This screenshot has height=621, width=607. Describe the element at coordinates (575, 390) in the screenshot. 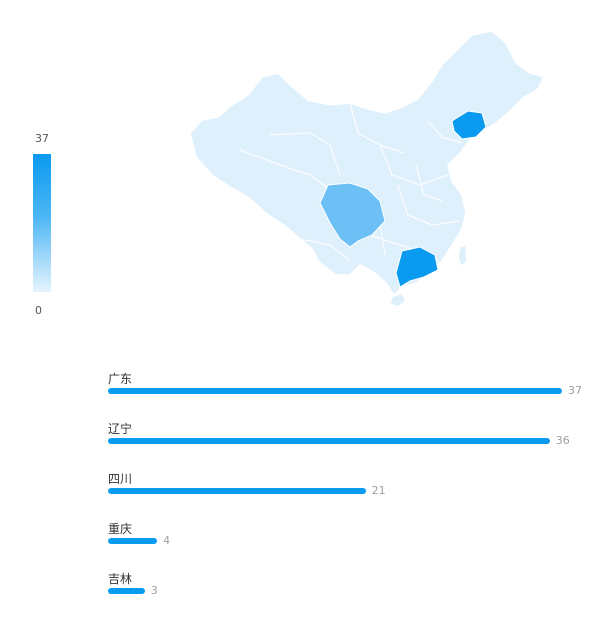

I see `bar-value-label: 37` at that location.